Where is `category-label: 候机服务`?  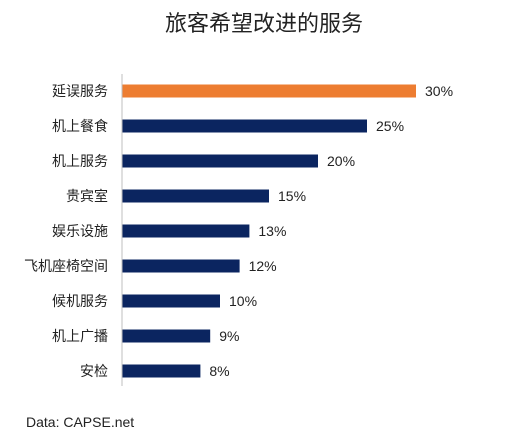
category-label: 候机服务 is located at coordinates (80, 302).